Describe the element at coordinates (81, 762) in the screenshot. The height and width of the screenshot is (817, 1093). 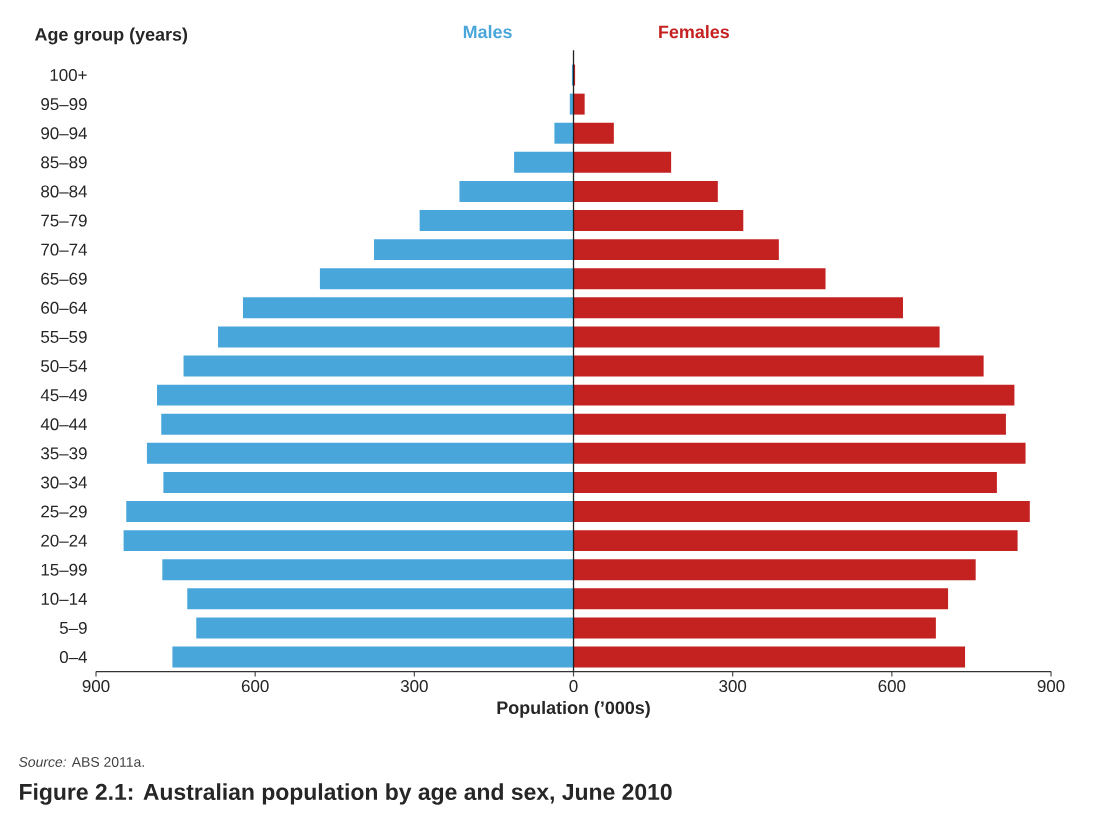
I see `text: Source: ABS 2011a.` at that location.